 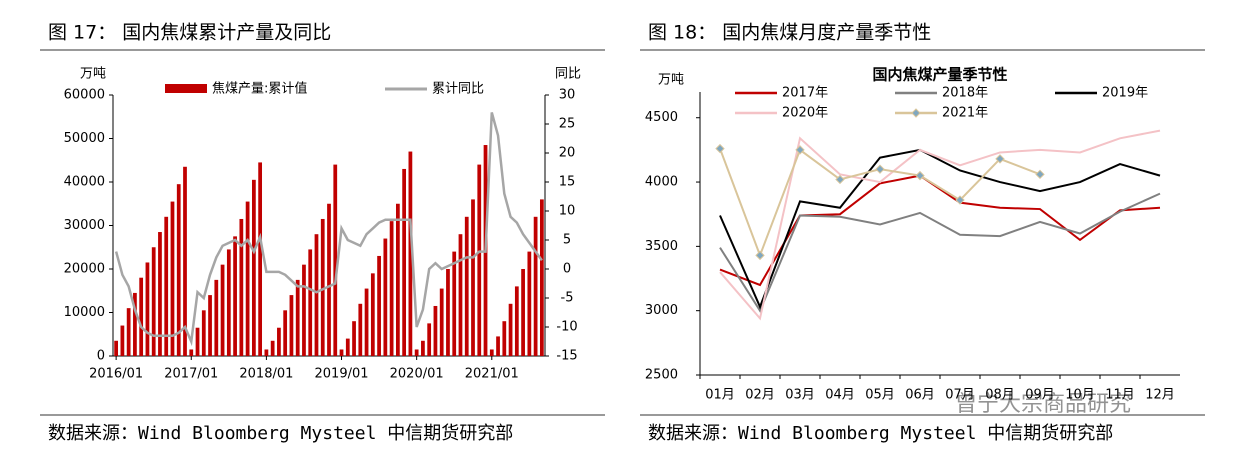 I want to click on x-tick-label: 06月, so click(x=920, y=395).